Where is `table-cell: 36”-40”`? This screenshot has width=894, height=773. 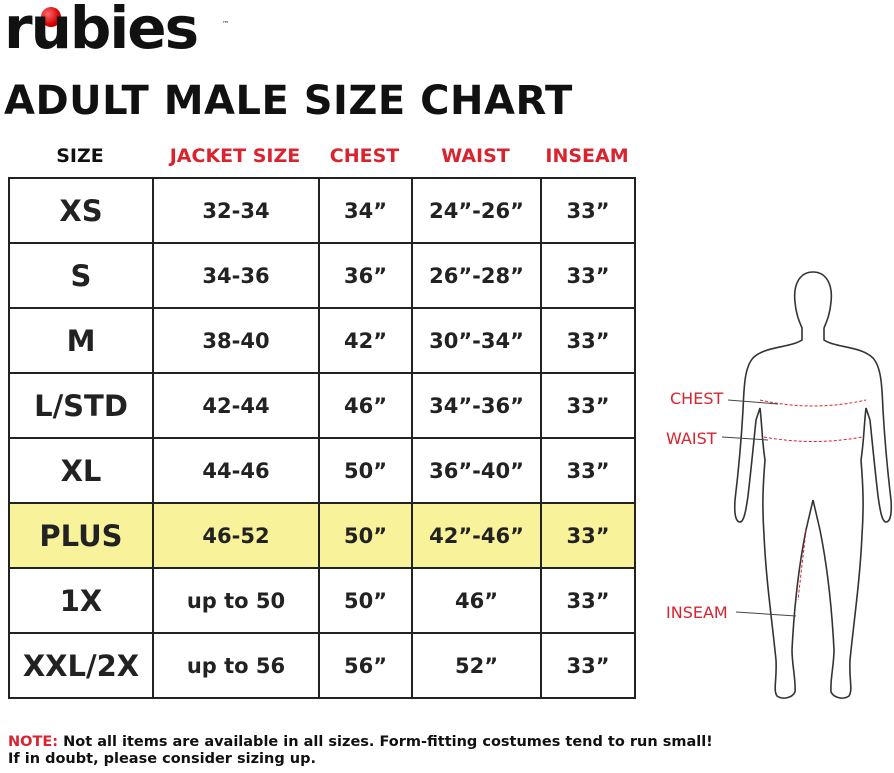 table-cell: 36”-40” is located at coordinates (476, 470).